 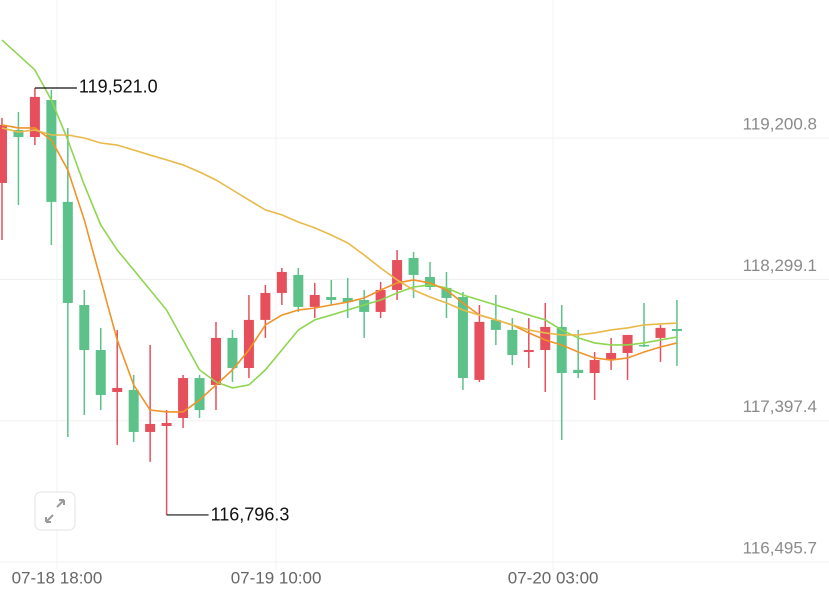 I want to click on y-tick-label: 116,495.7, so click(x=780, y=548).